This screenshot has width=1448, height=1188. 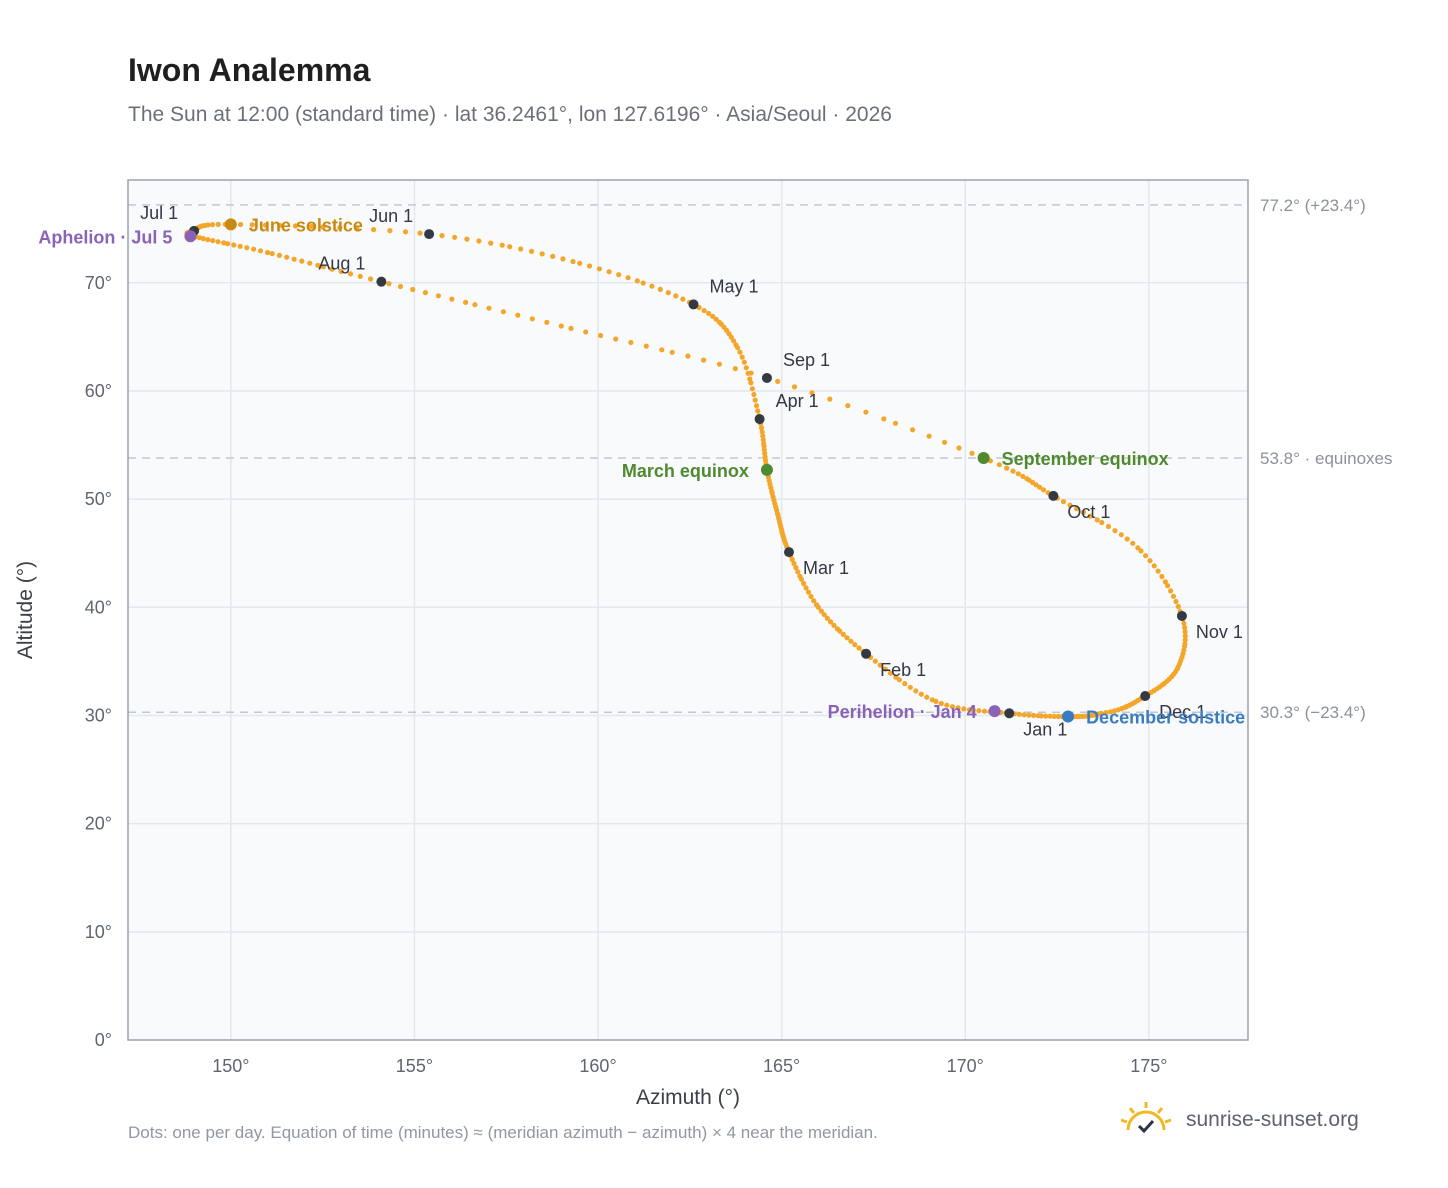 I want to click on month-marker-label: Jul 1, so click(x=159, y=213).